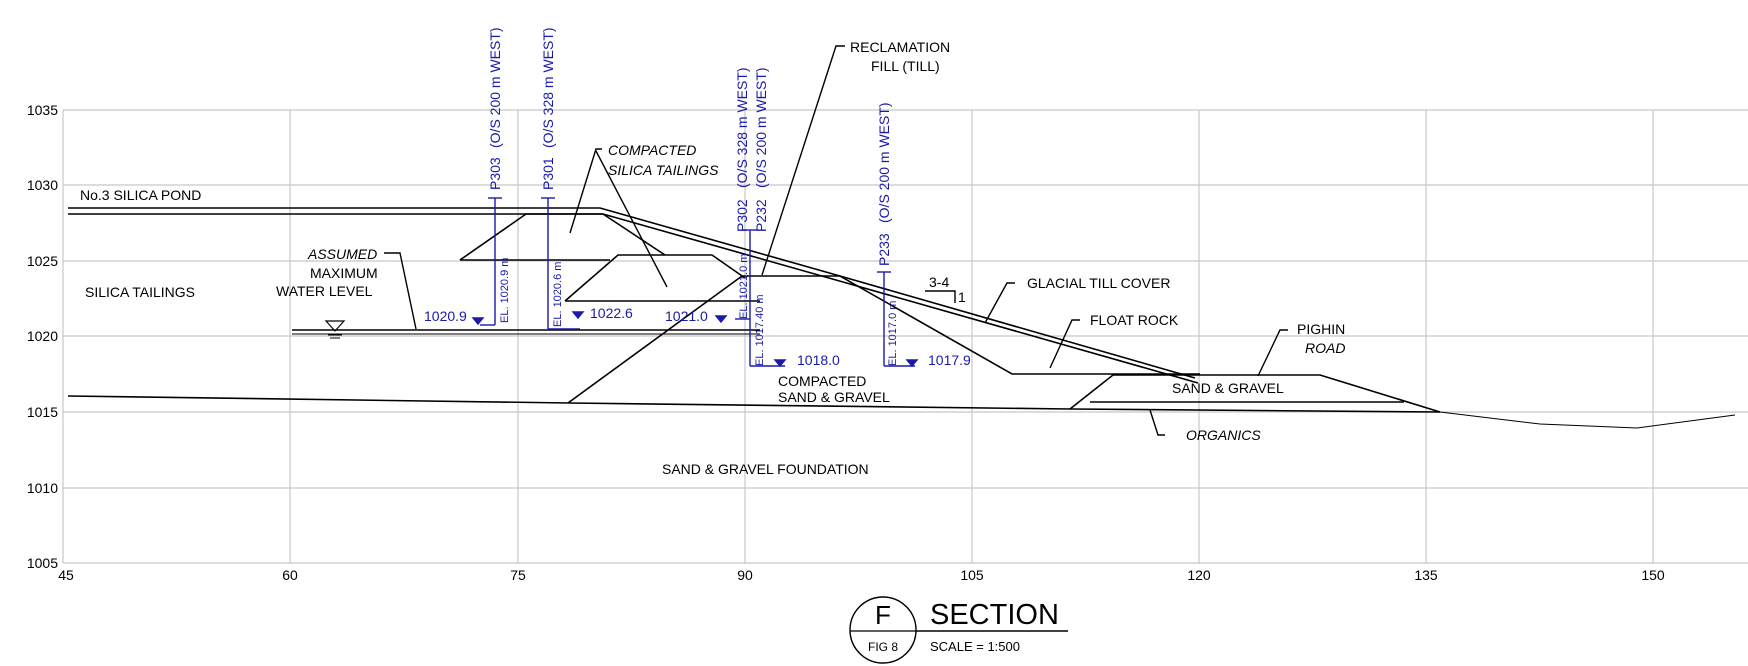 The image size is (1748, 666). Describe the element at coordinates (140, 195) in the screenshot. I see `silica-pond-label: No.3 SILICA POND` at that location.